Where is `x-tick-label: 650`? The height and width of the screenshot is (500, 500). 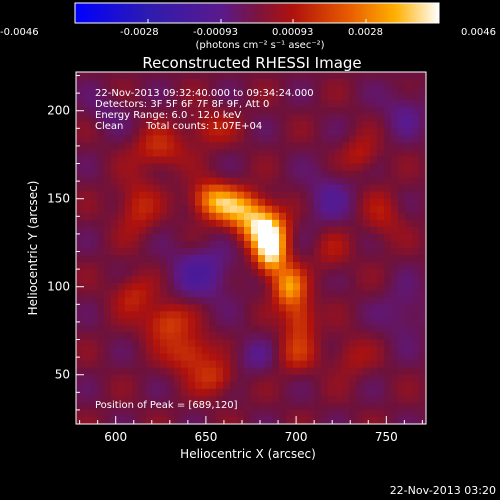
x-tick-label: 650 is located at coordinates (205, 437).